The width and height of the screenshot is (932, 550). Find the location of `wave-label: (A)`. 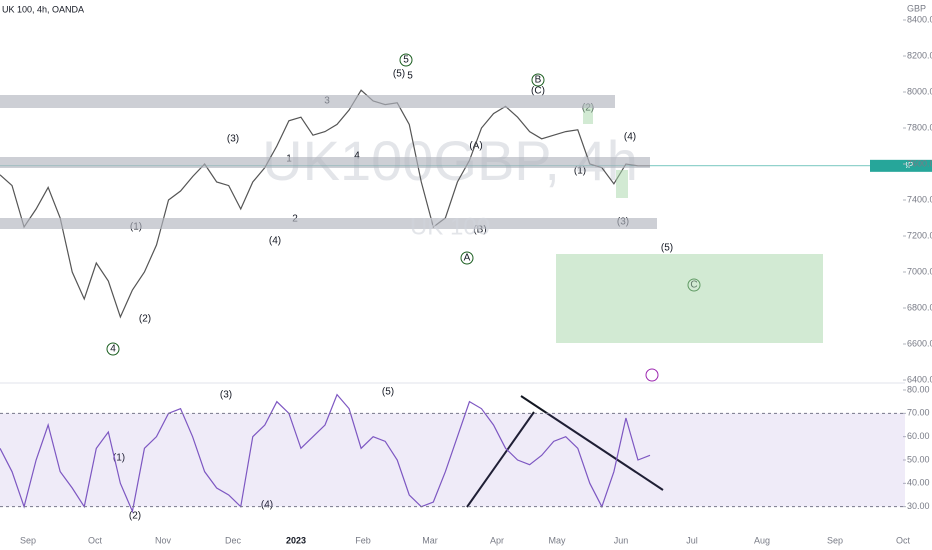

wave-label: (A) is located at coordinates (475, 146).